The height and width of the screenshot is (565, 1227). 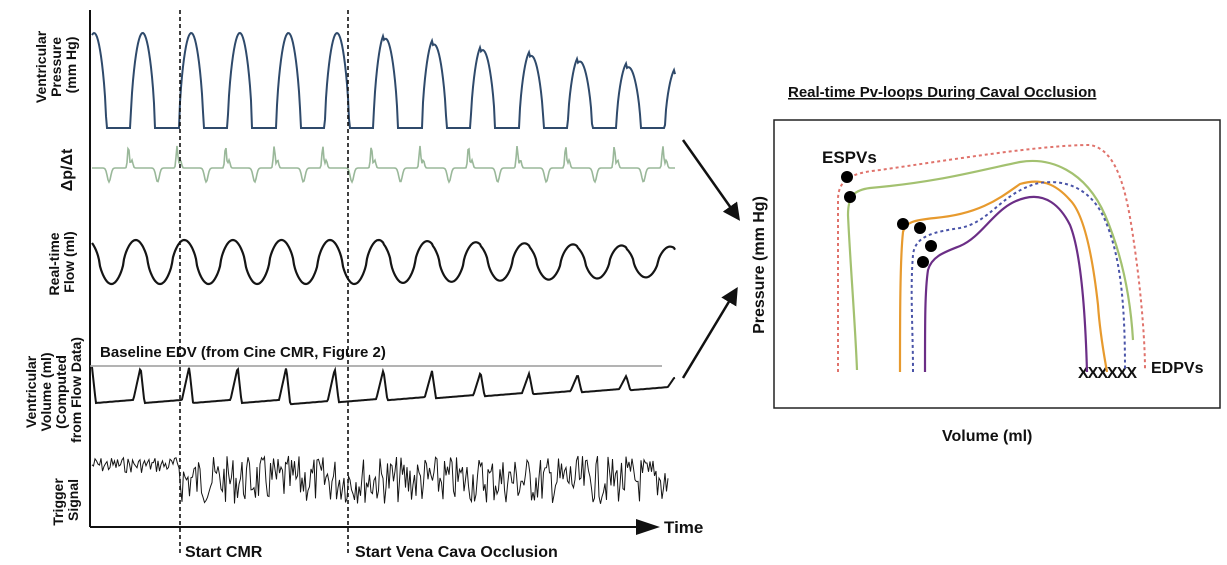 I want to click on pv-loop-green, so click(x=990, y=265).